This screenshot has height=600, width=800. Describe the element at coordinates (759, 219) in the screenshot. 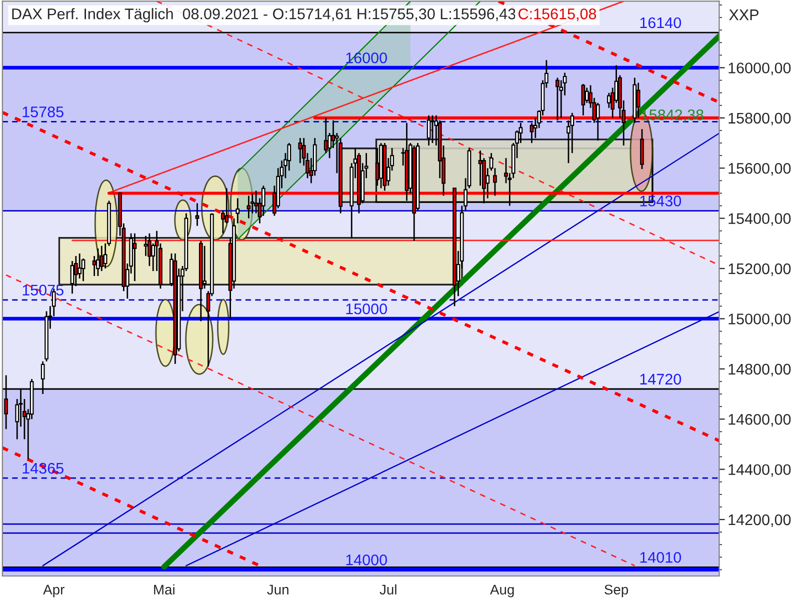

I see `y-tick-label: 15400,00` at that location.